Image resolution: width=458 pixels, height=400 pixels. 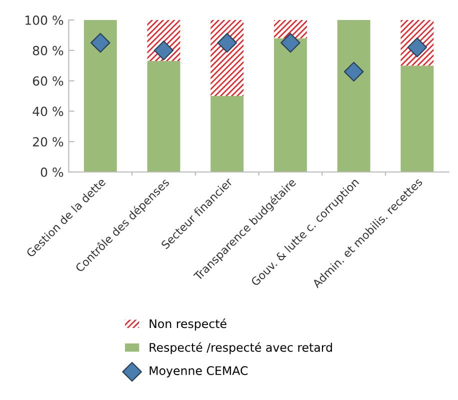 What do you see at coordinates (48, 111) in the screenshot?
I see `y-tick-label: 40 %` at bounding box center [48, 111].